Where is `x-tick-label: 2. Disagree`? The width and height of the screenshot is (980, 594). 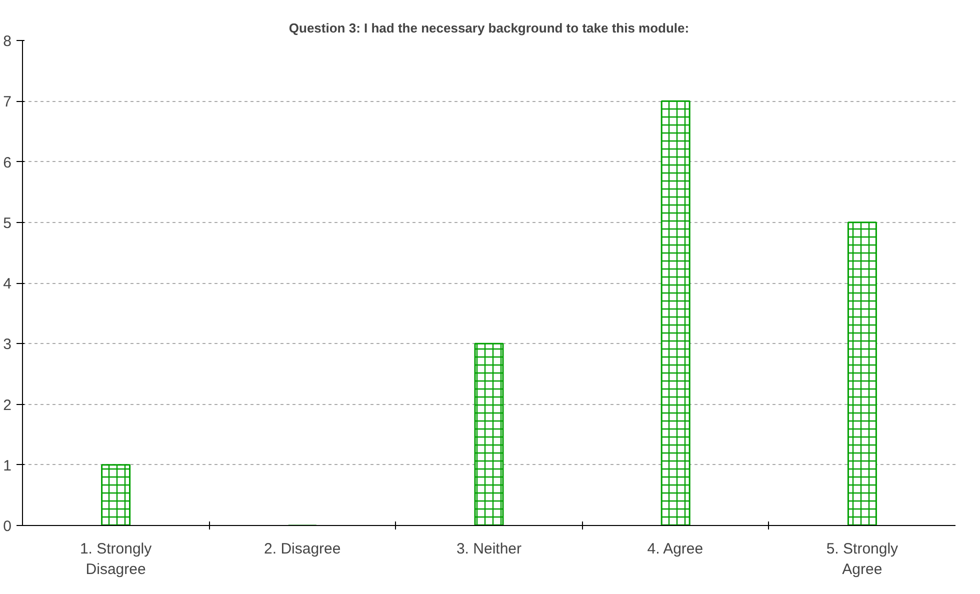 x-tick-label: 2. Disagree is located at coordinates (302, 549).